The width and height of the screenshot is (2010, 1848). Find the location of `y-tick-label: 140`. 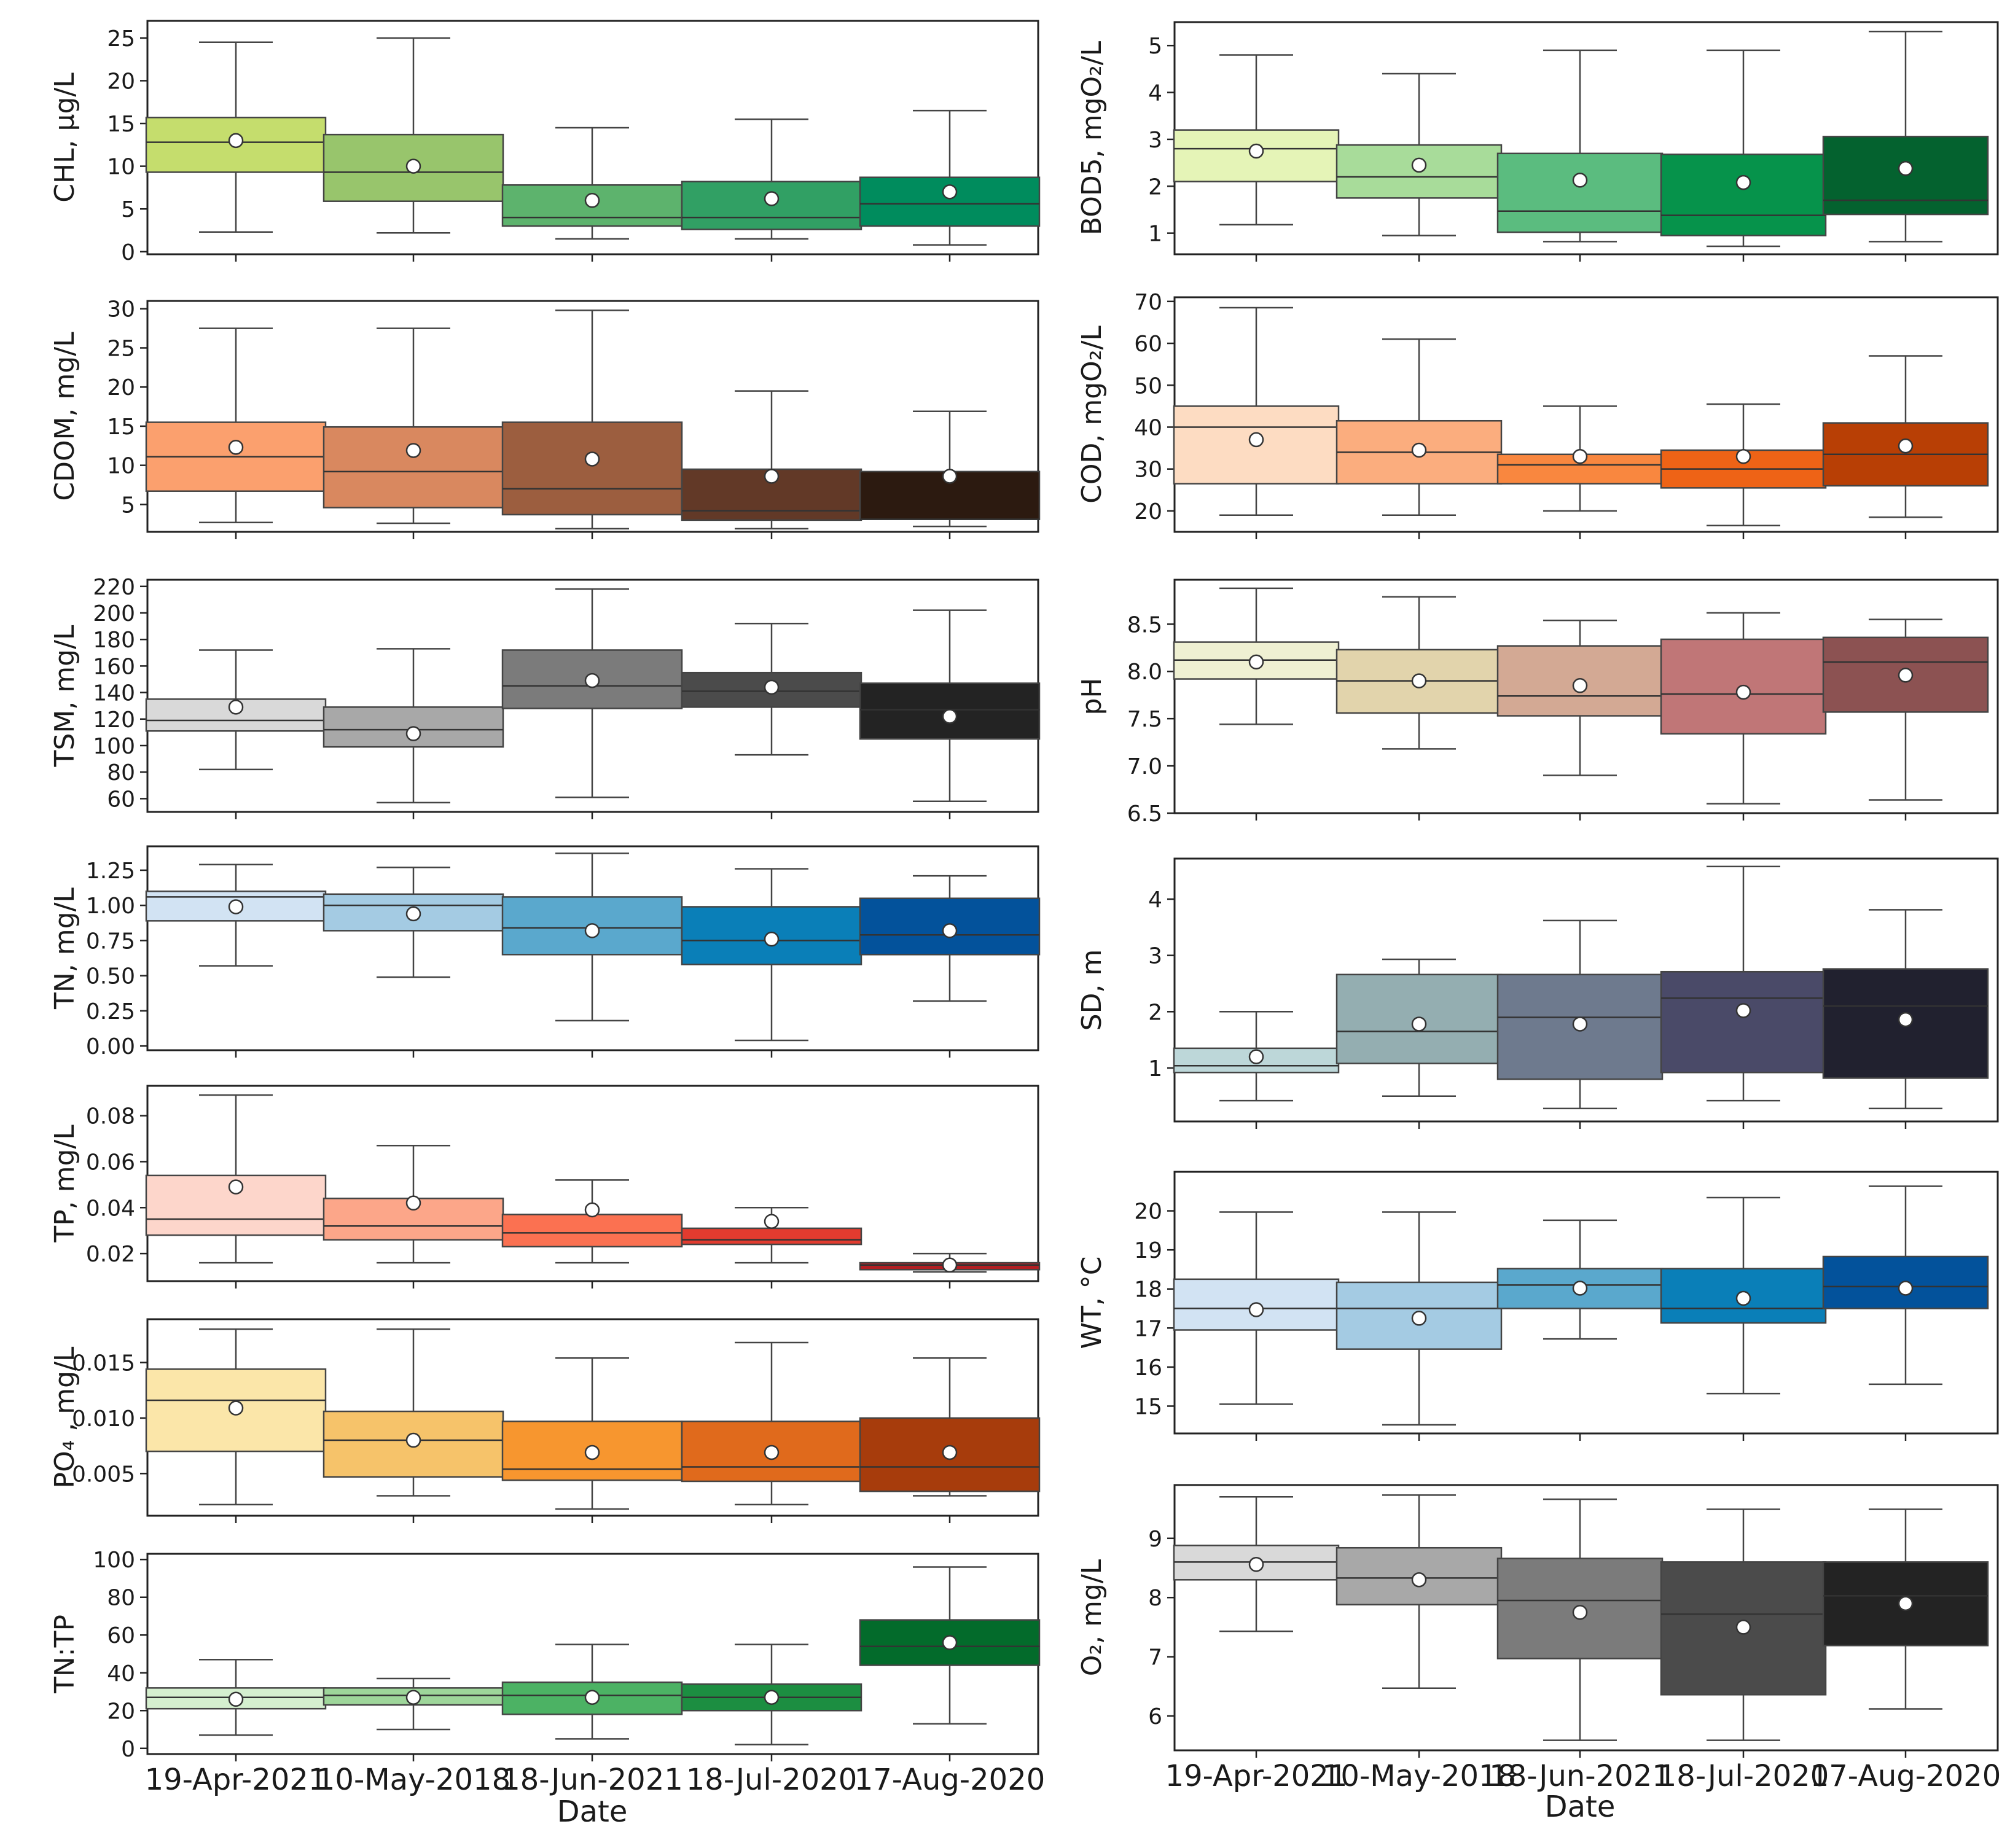

y-tick-label: 140 is located at coordinates (114, 693).